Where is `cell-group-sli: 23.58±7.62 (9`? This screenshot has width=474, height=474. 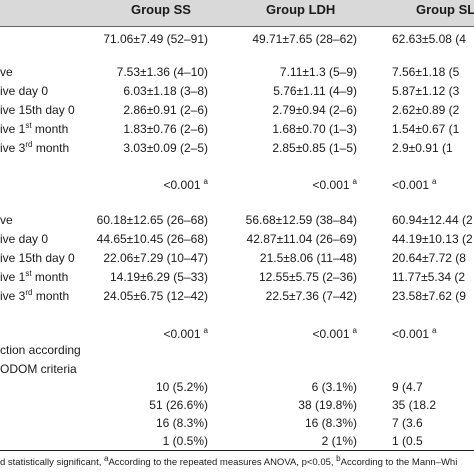
cell-group-sli: 23.58±7.62 (9 is located at coordinates (429, 296).